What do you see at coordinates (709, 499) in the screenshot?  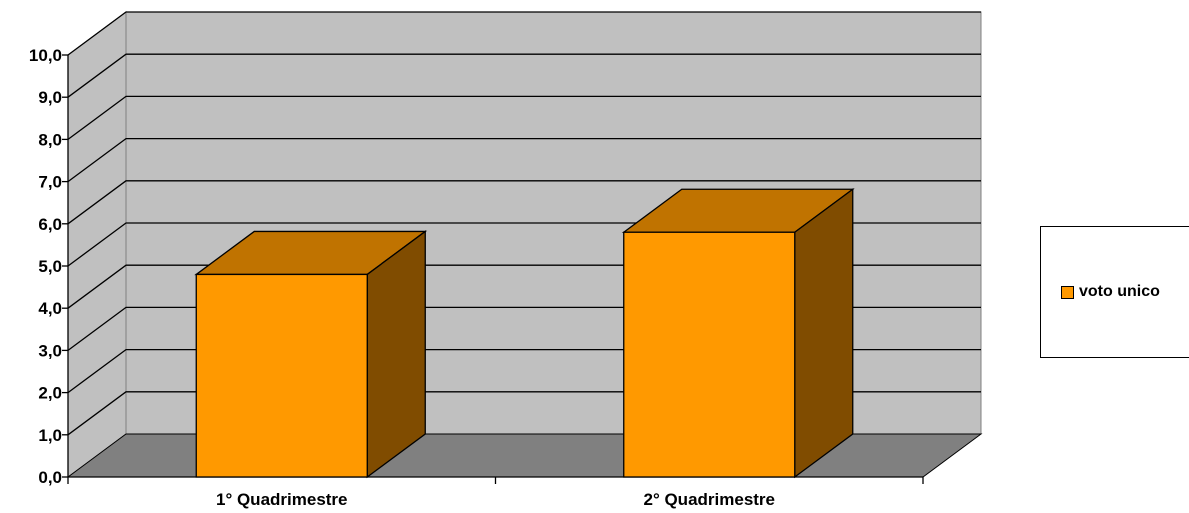 I see `x-category-label: 2° Quadrimestre` at bounding box center [709, 499].